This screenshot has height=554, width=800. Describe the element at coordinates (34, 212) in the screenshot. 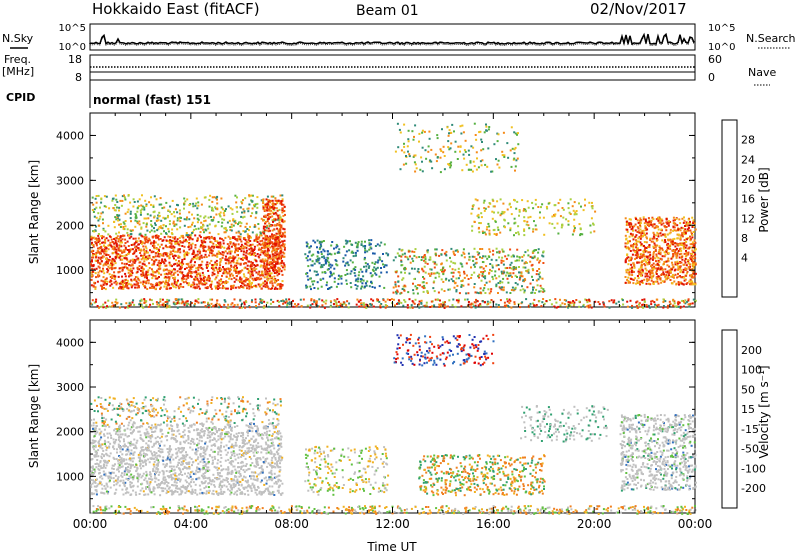

I see `power-ylabel: Slant Range [km]` at that location.